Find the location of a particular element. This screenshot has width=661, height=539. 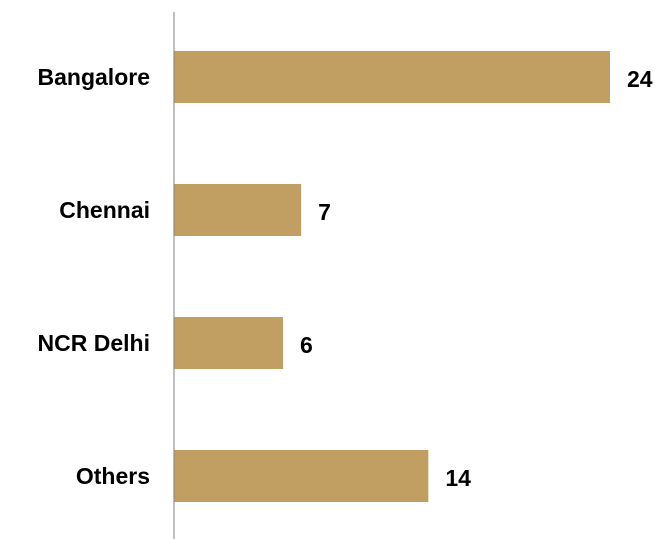

category-label-chennai: Chennai is located at coordinates (104, 210).